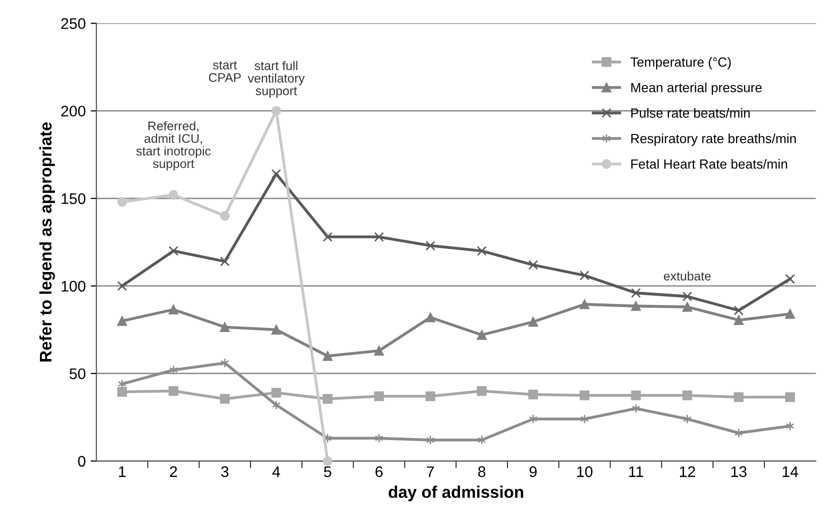  Describe the element at coordinates (173, 146) in the screenshot. I see `annotation: Referred, admit ICU, start inotropic support` at that location.